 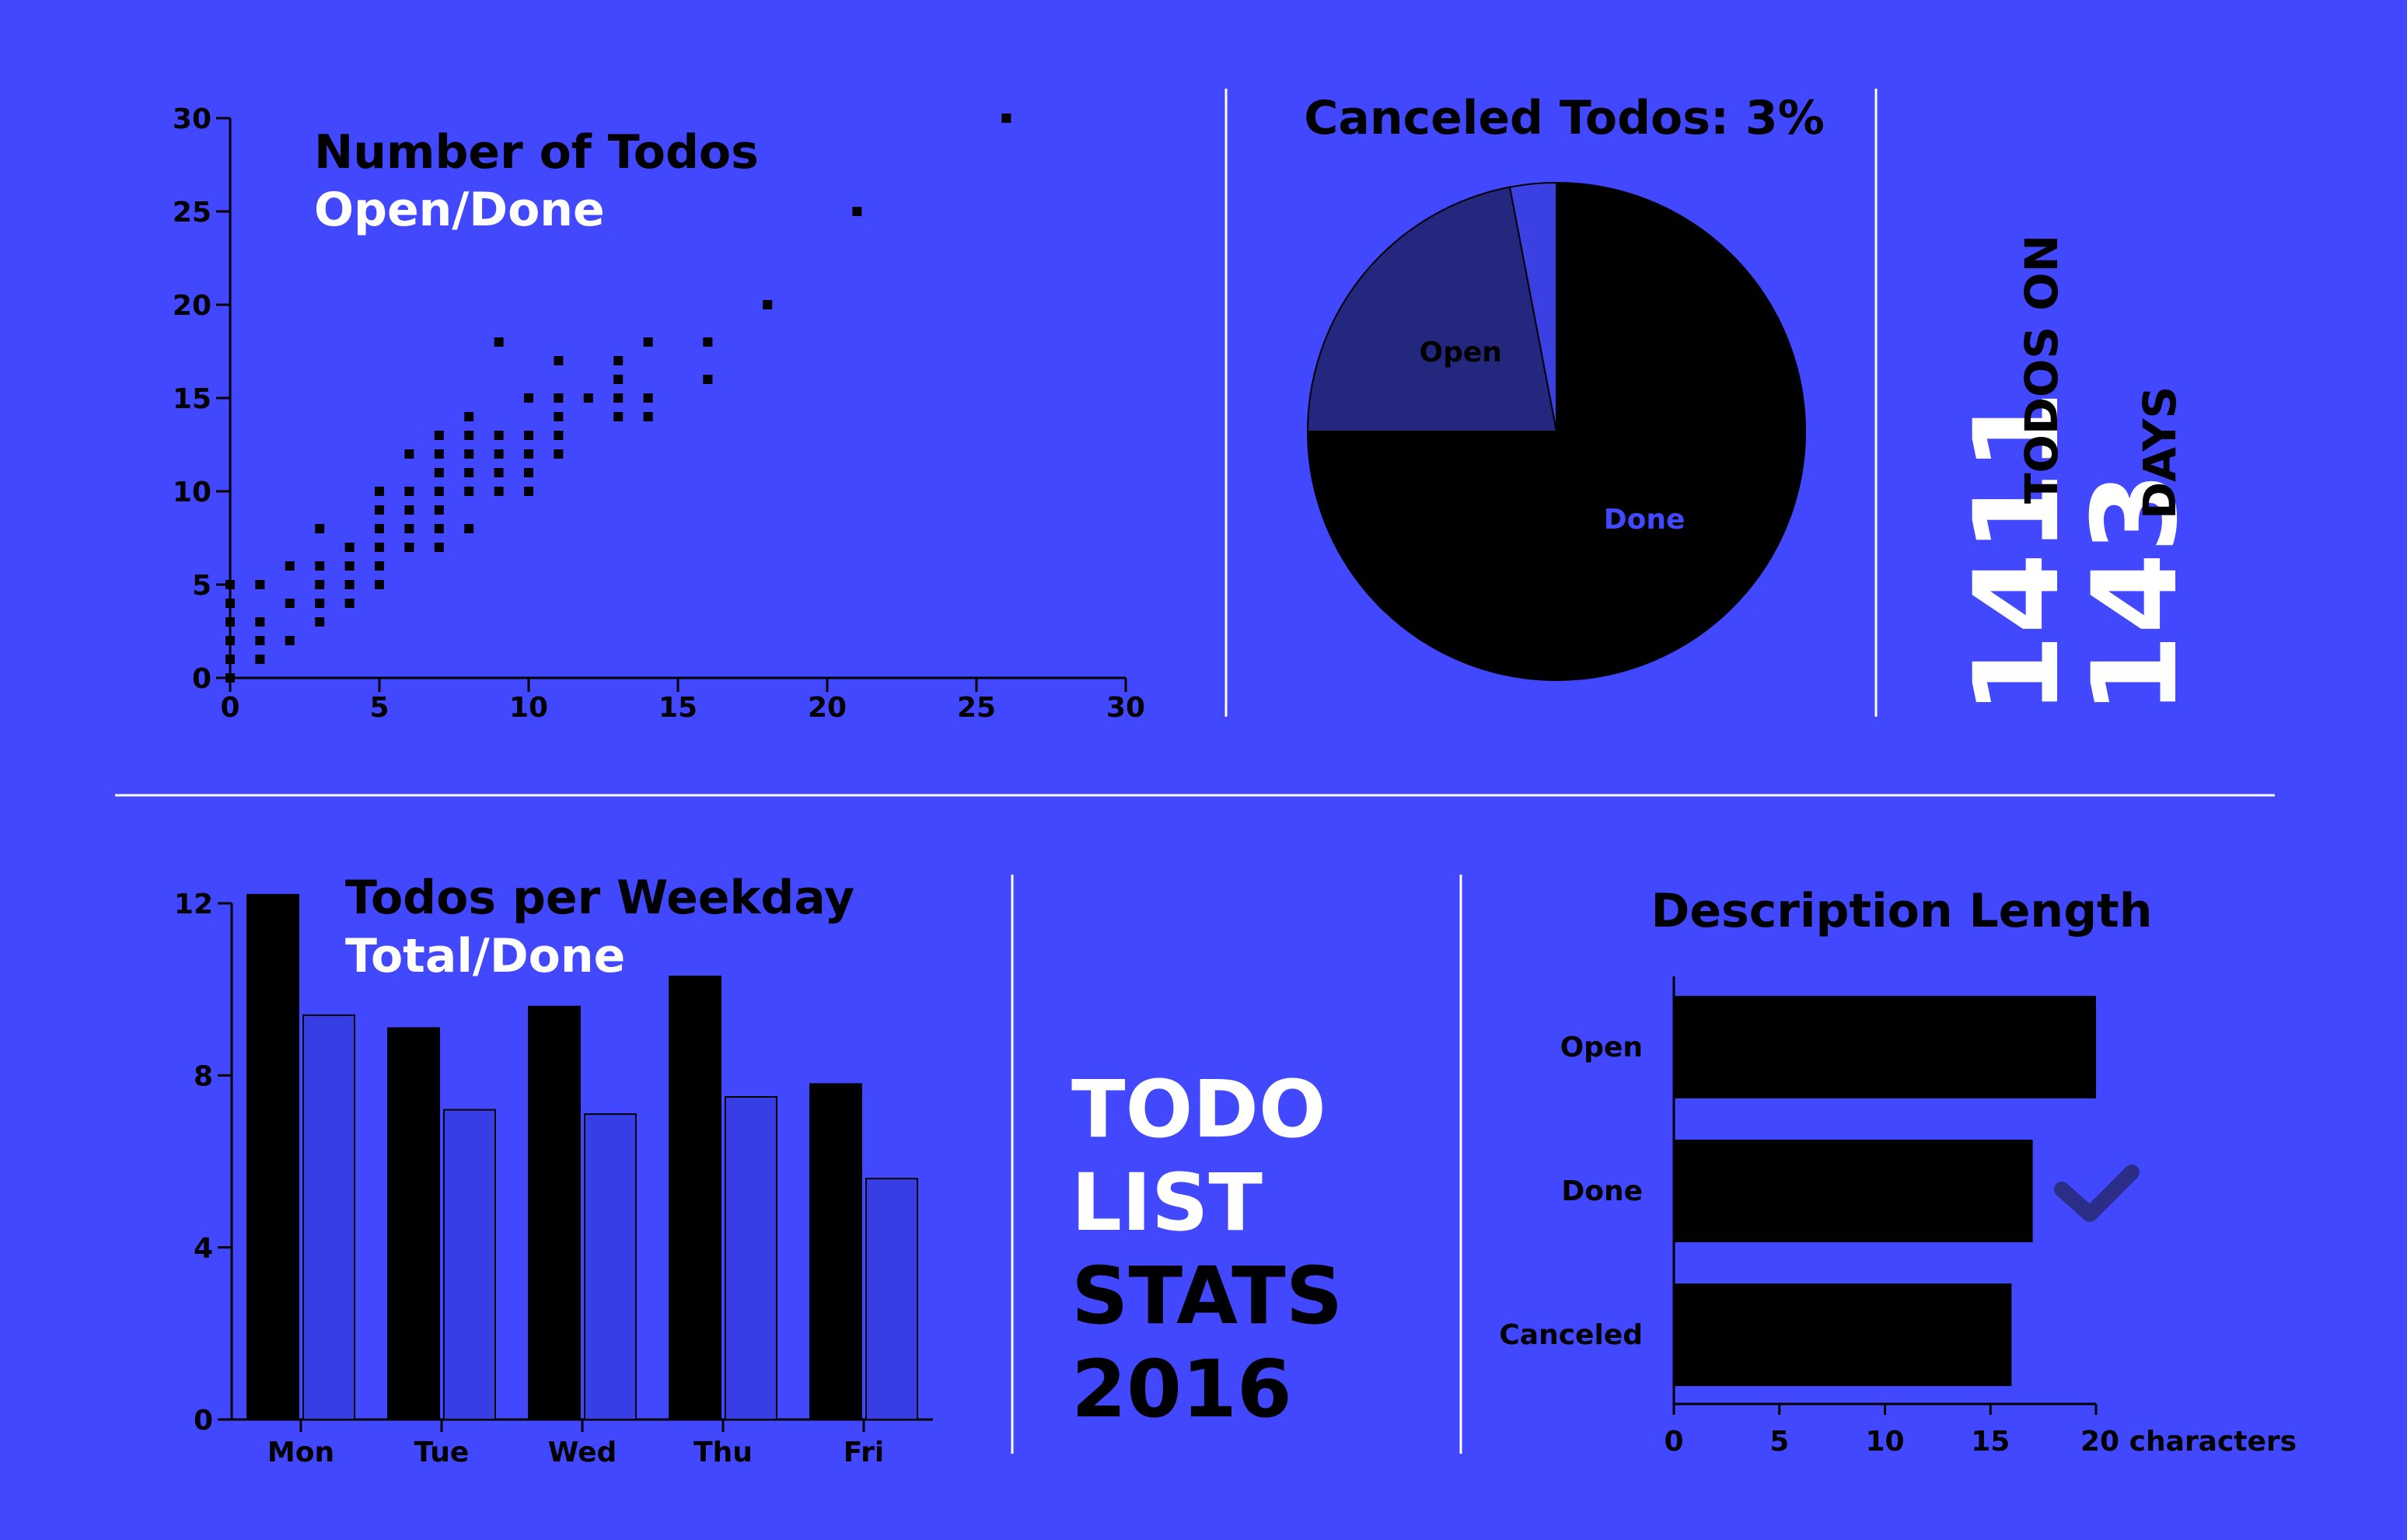 I want to click on scatter-x-tick-label: 0, so click(x=230, y=708).